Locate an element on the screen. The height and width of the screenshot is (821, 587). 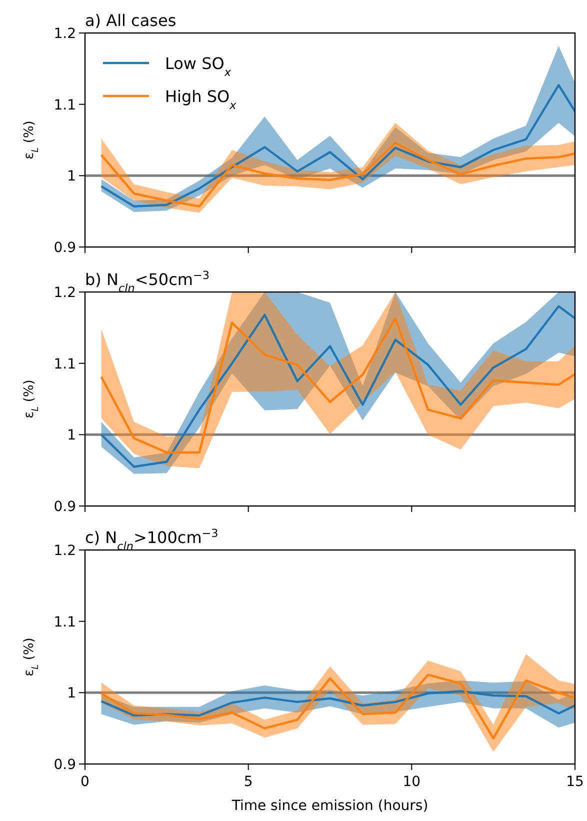
legend-label: High SO$_{x}$ is located at coordinates (201, 99).